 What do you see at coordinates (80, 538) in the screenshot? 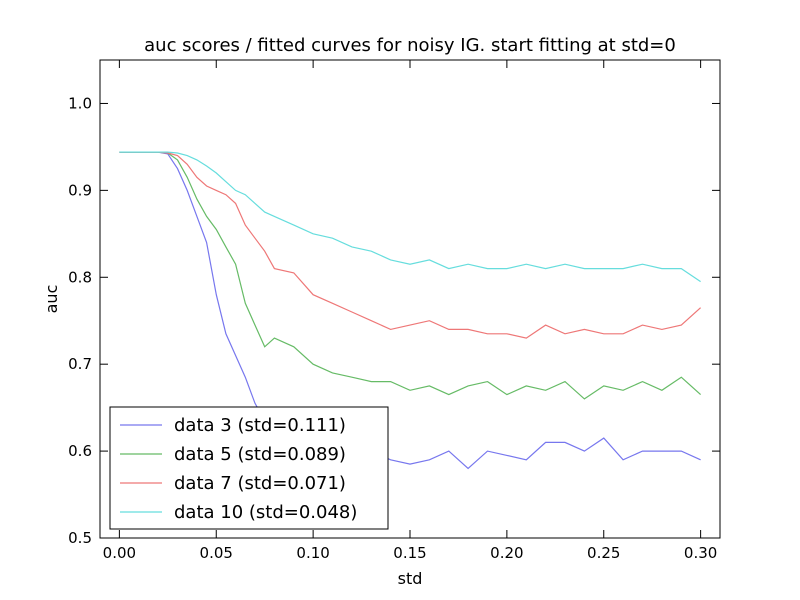
I see `y-tick-label: 0.5` at bounding box center [80, 538].